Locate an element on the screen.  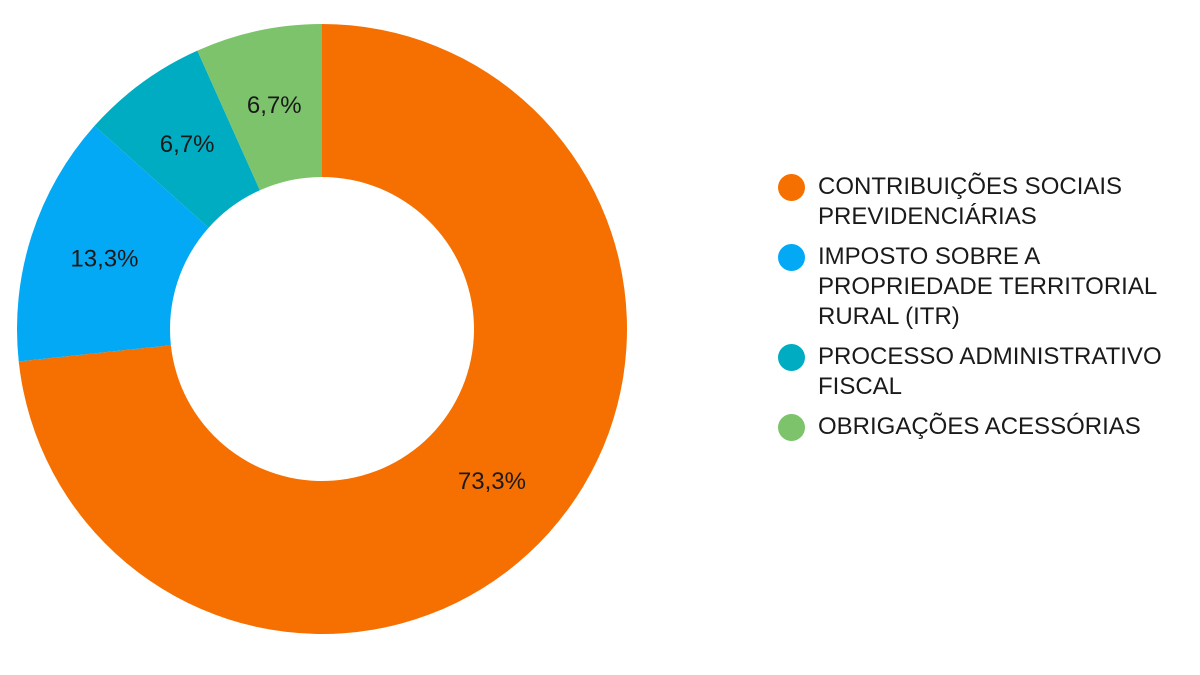
legend-item: CONTRIBUIÇÕES SOCIAIS PREVIDENCIÁRIAS is located at coordinates (985, 202).